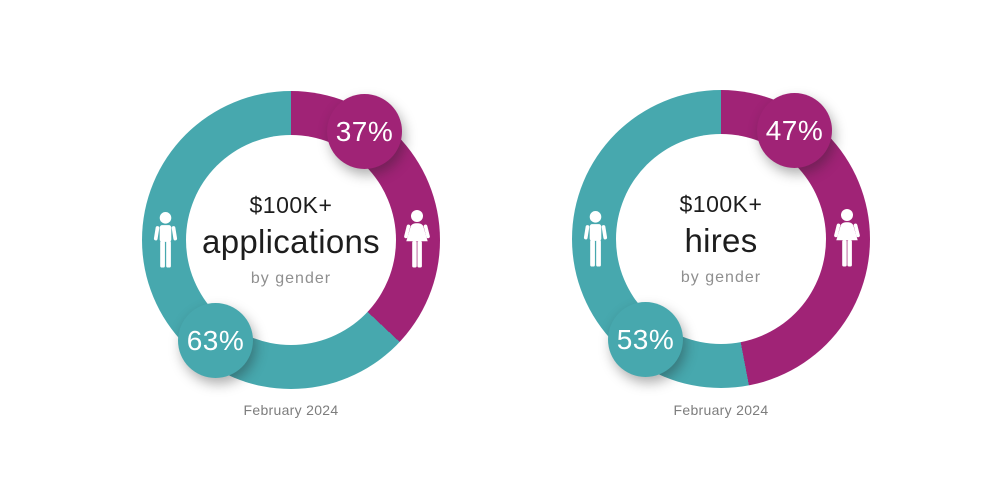 This screenshot has width=1000, height=500. I want to click on center-title: hires, so click(721, 240).